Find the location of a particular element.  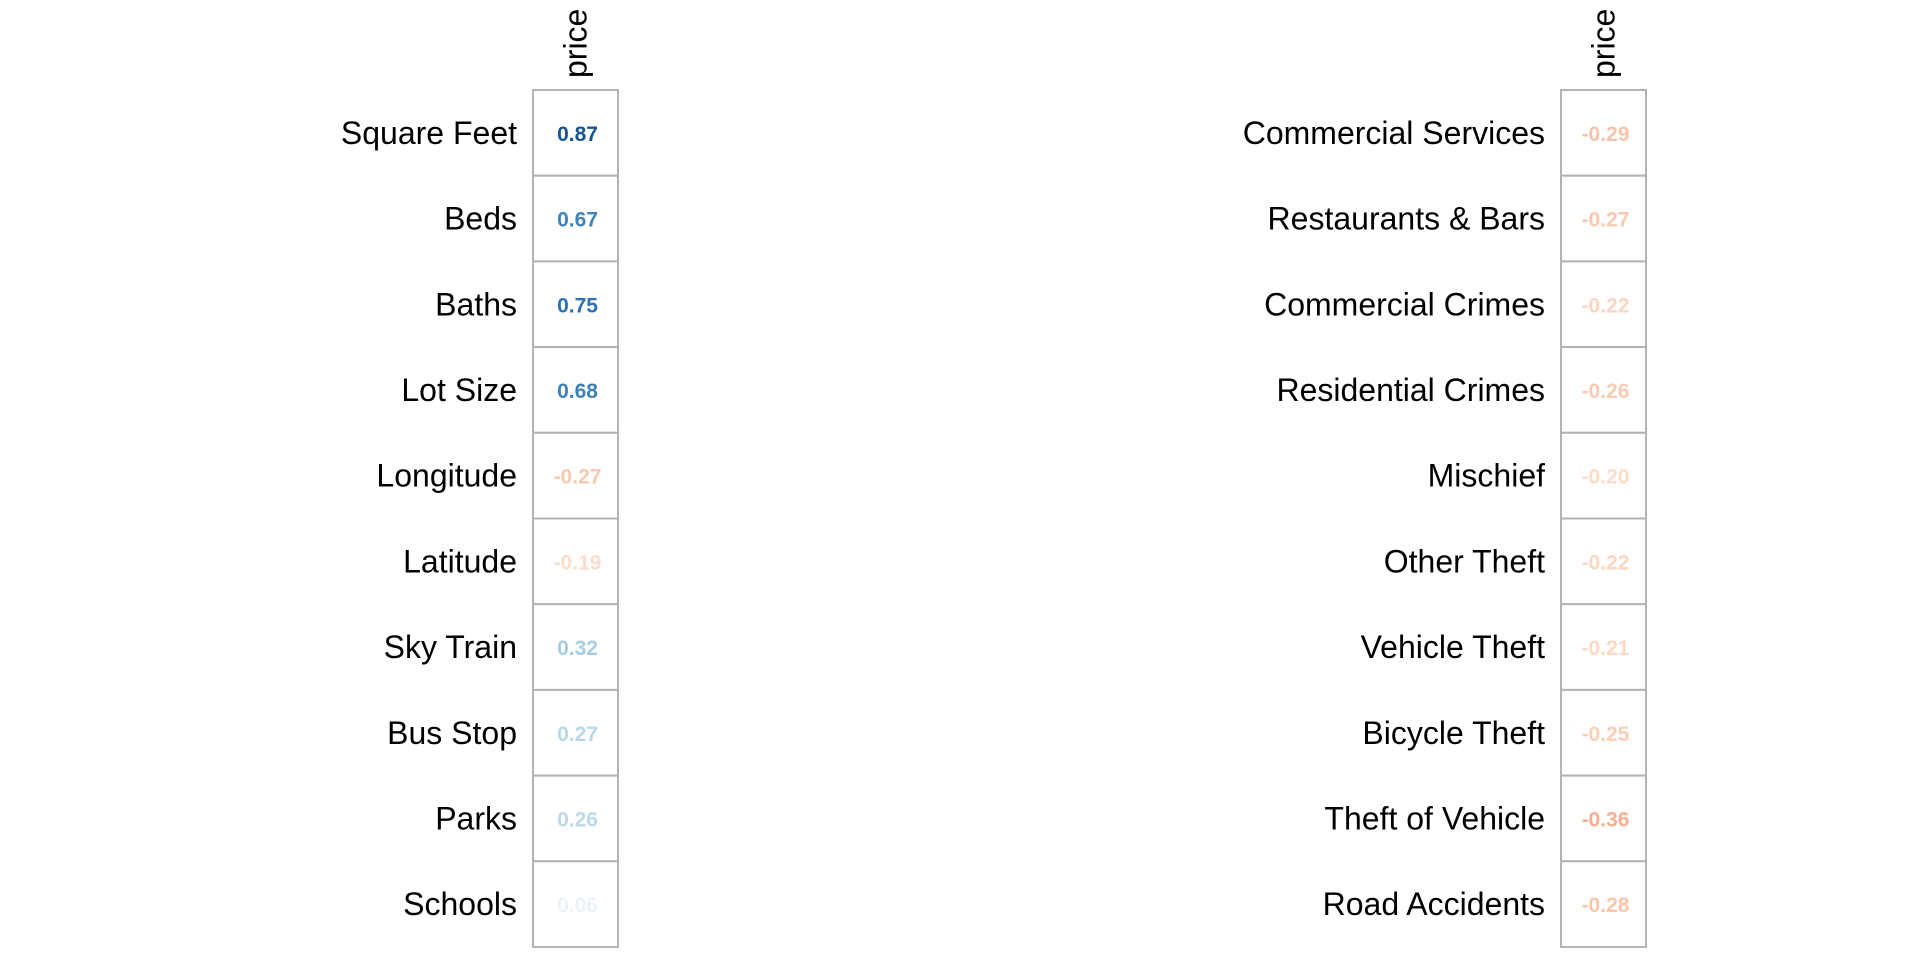

row-label-theft-of-vehicle: Theft of Vehicle is located at coordinates (1434, 818).